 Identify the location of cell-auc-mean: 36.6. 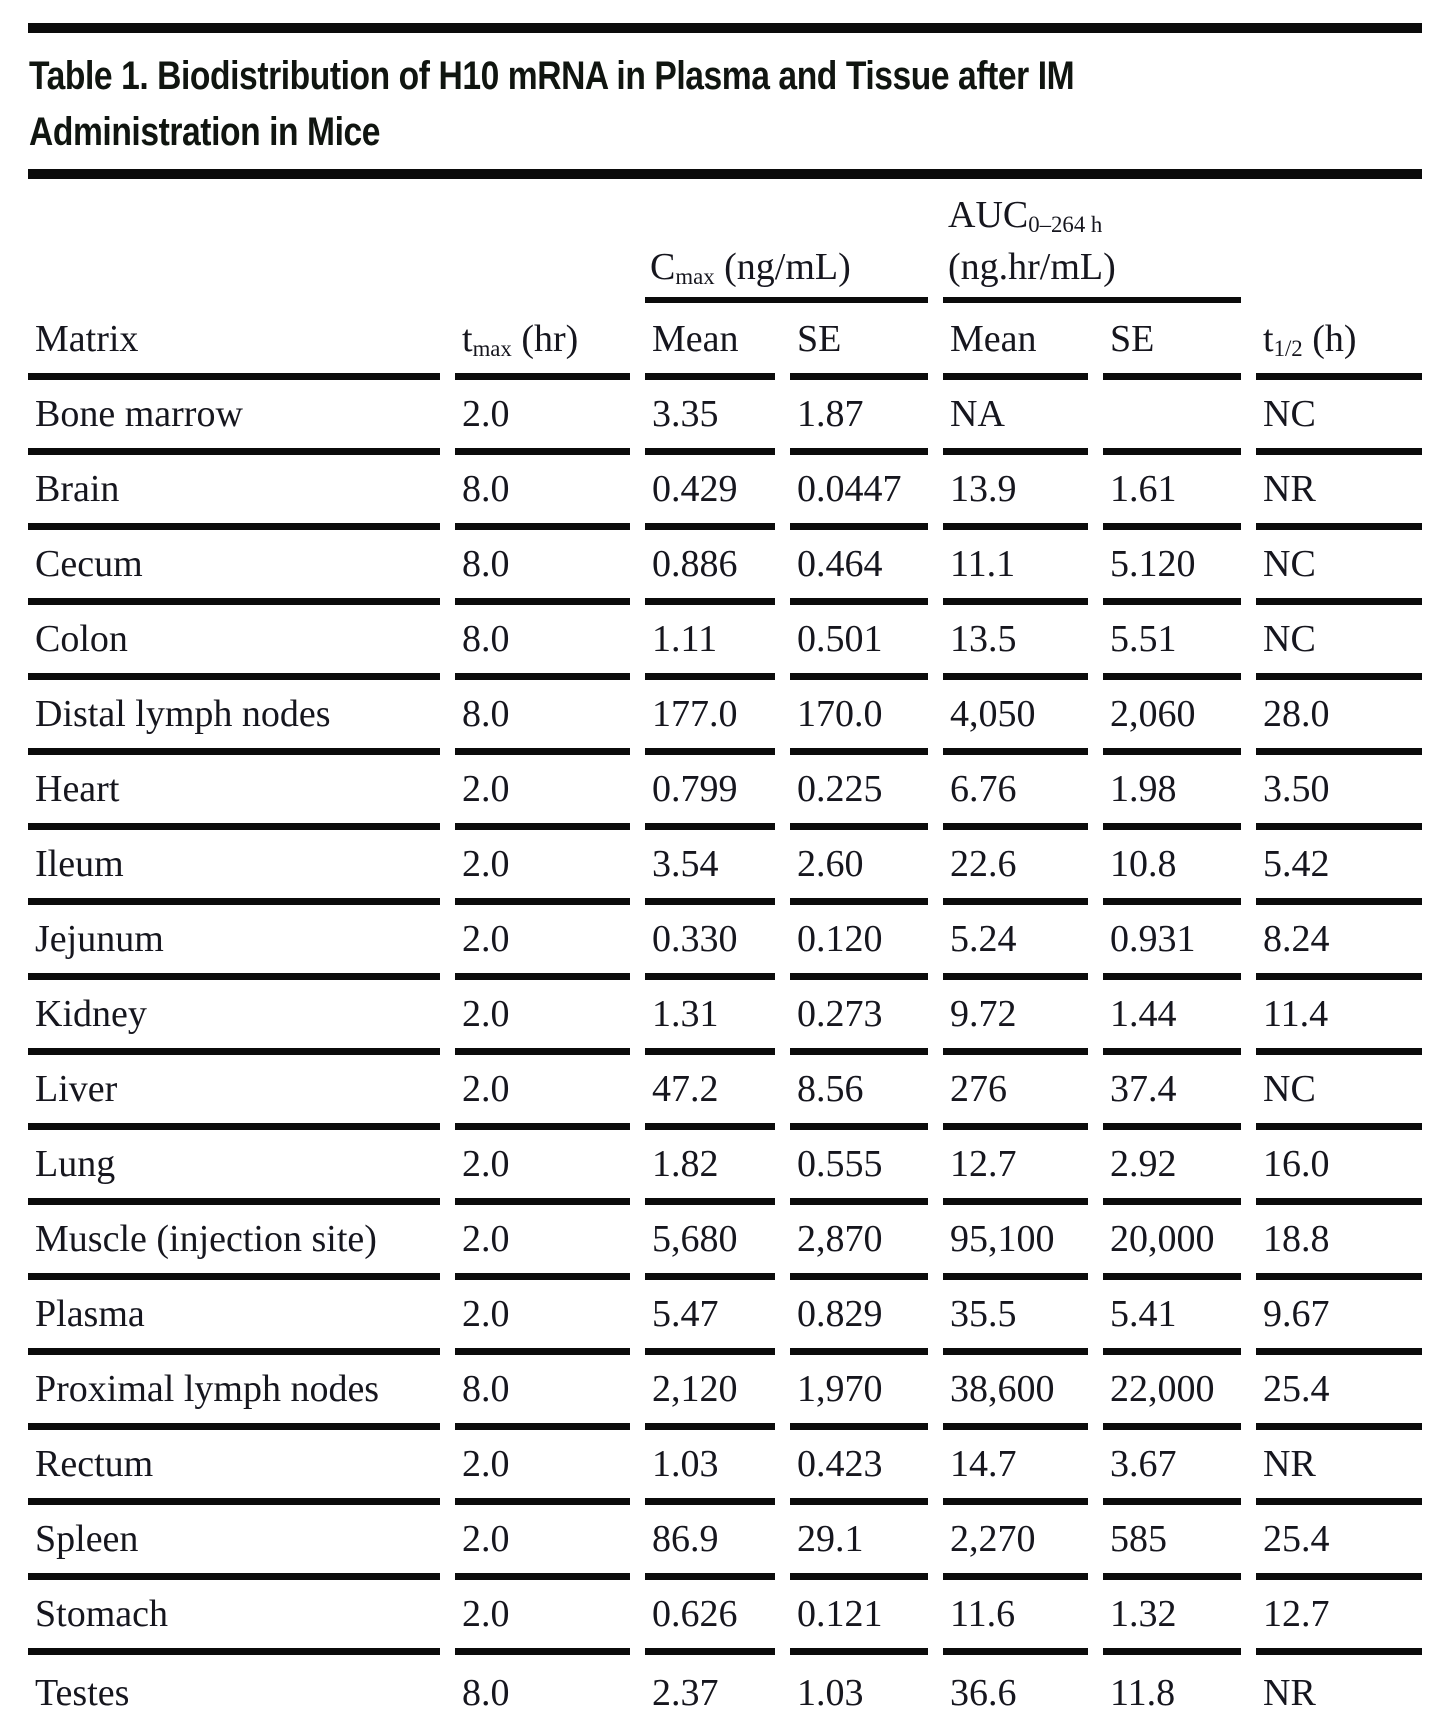
(983, 1692).